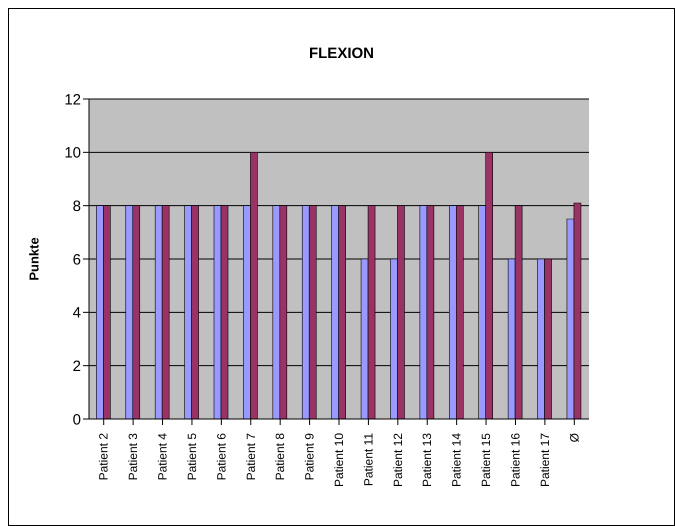 The image size is (675, 526). I want to click on y-tick-label: 2, so click(76, 366).